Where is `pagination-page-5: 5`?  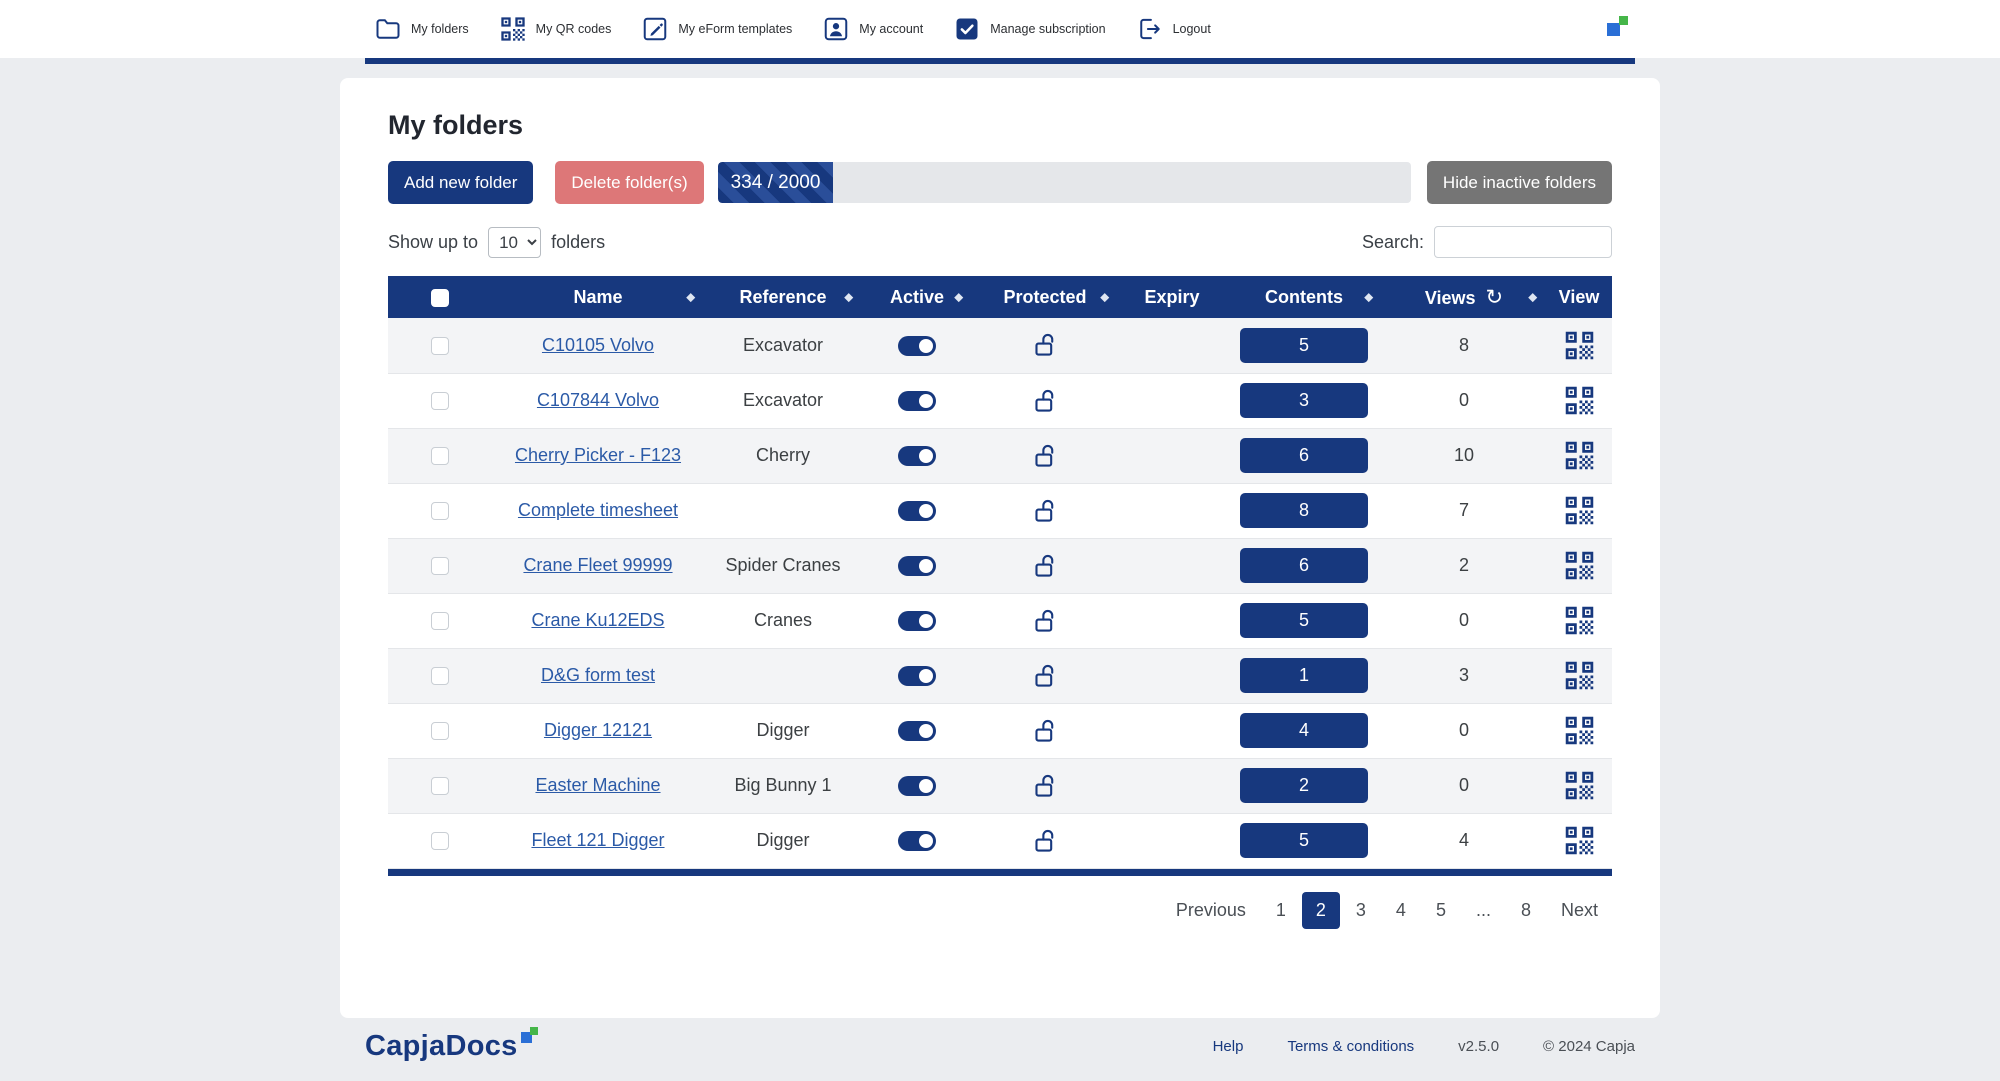
pagination-page-5: 5 is located at coordinates (1440, 909).